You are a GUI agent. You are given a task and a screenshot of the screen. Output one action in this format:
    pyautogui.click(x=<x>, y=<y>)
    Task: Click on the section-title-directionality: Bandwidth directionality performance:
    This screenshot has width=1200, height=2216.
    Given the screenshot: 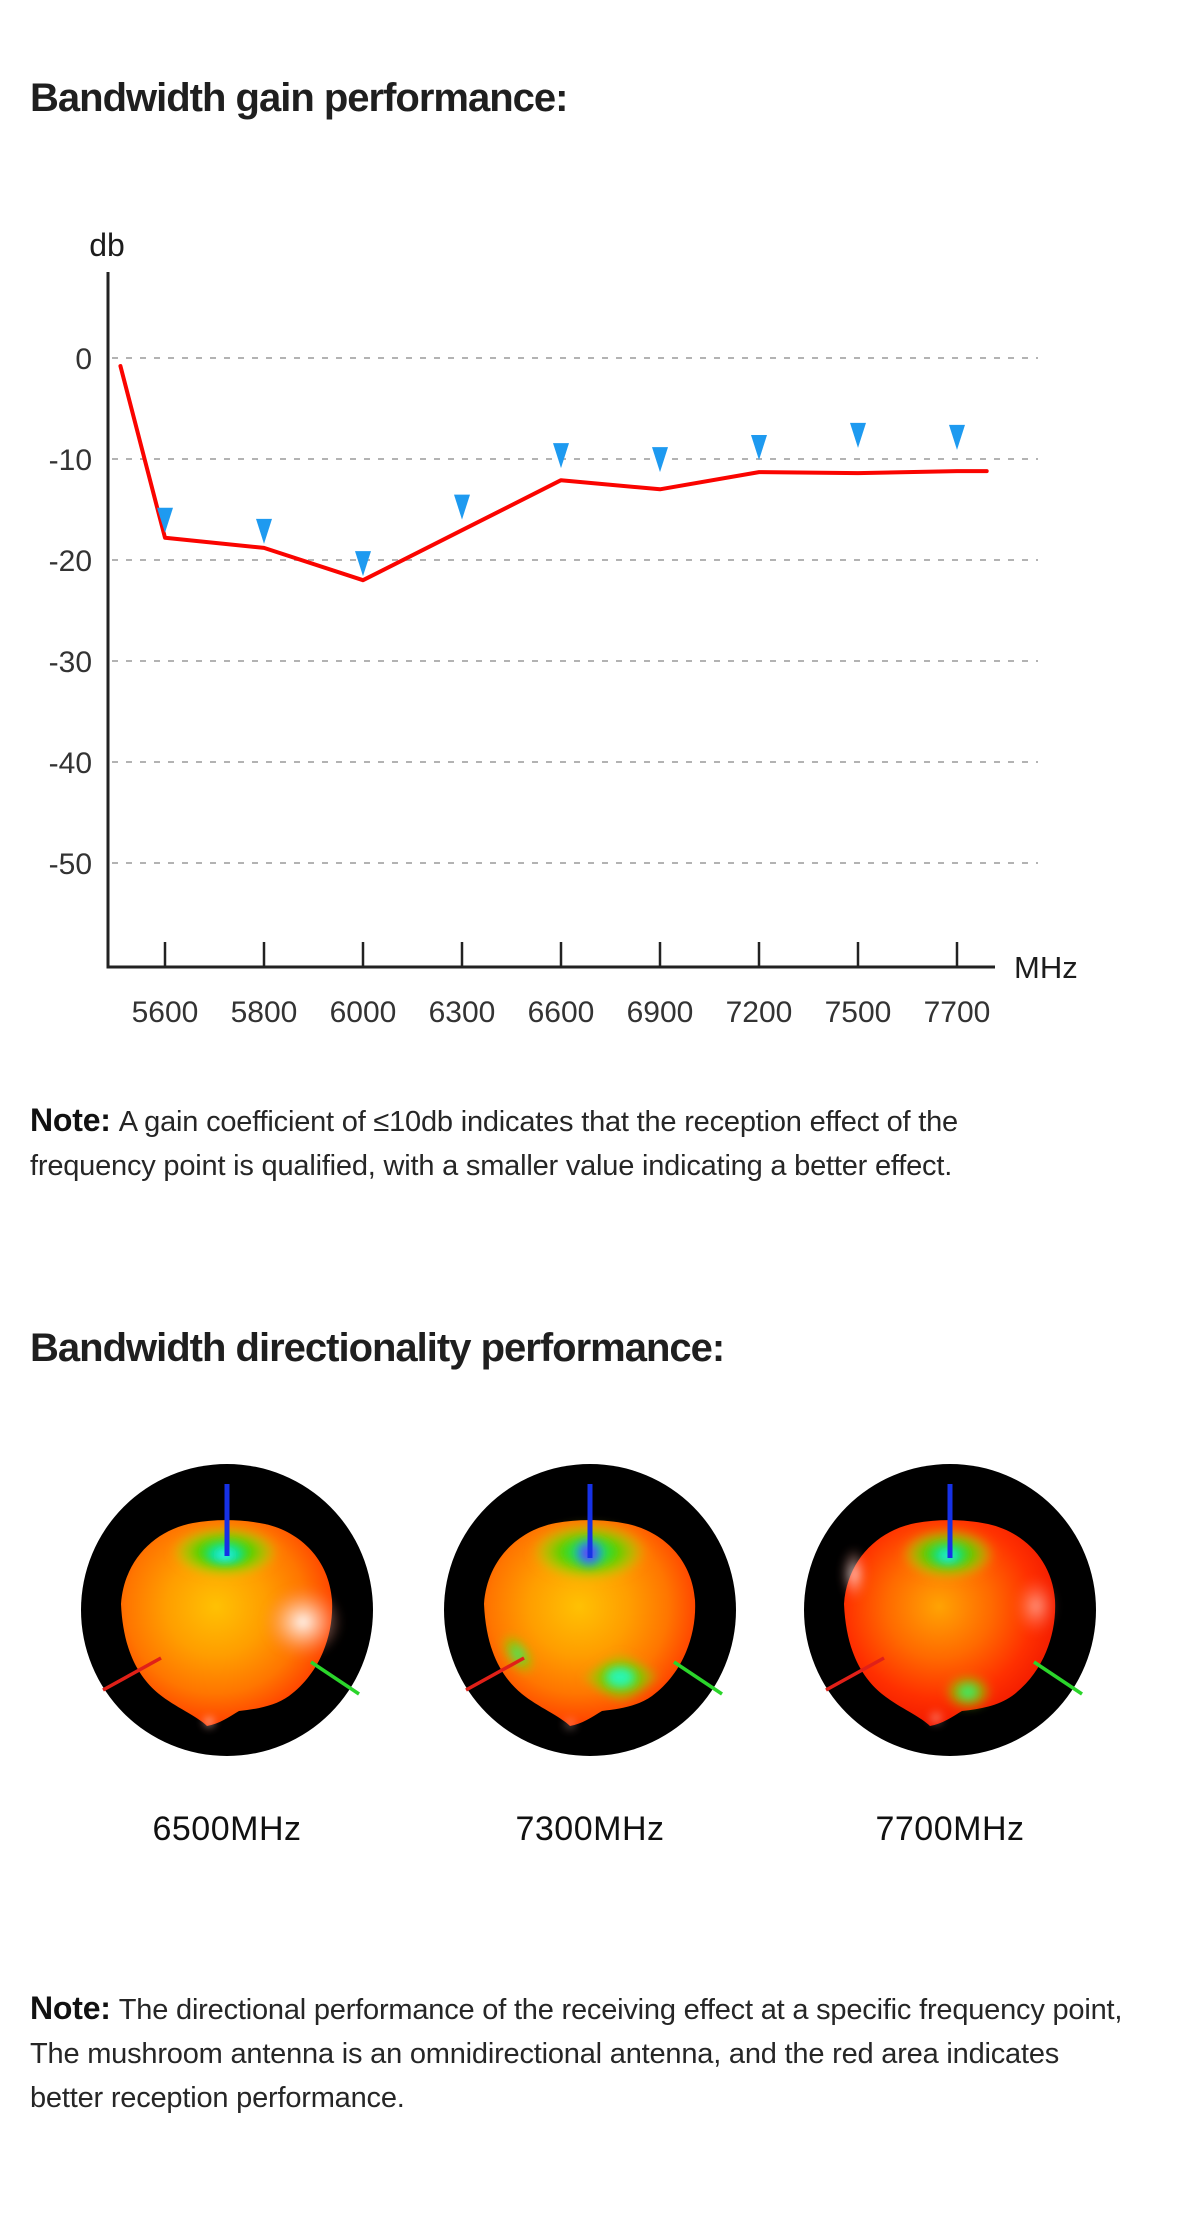 What is the action you would take?
    pyautogui.click(x=377, y=1348)
    